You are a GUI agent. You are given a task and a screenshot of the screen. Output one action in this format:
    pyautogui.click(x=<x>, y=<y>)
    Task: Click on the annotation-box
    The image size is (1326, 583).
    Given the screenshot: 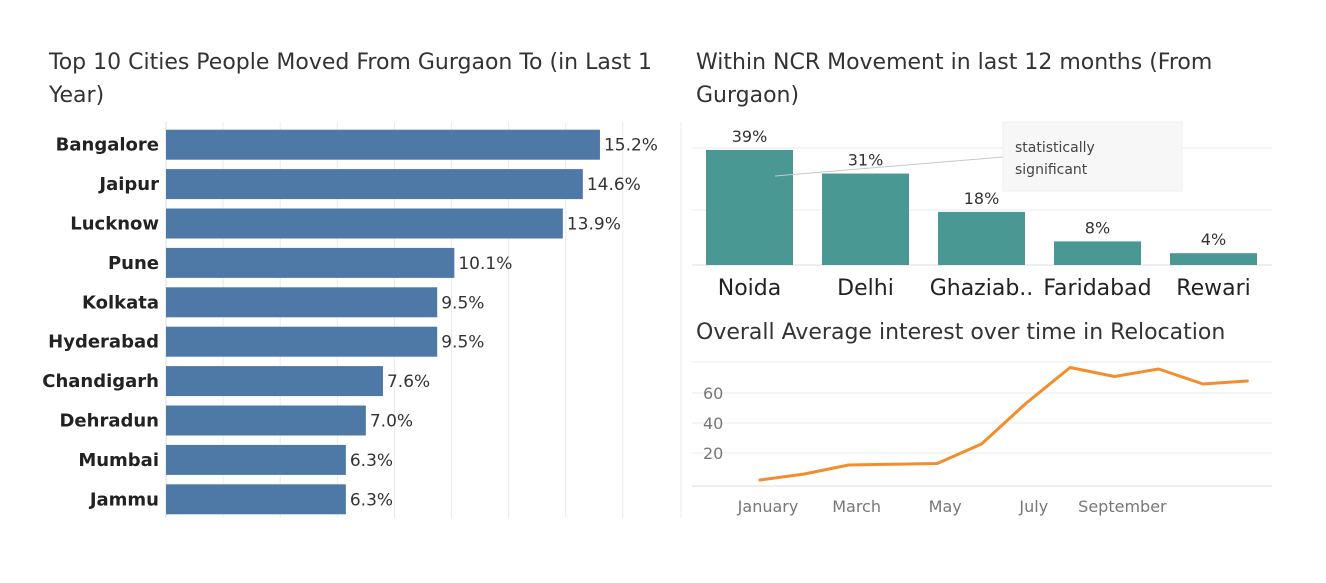 What is the action you would take?
    pyautogui.click(x=1092, y=156)
    